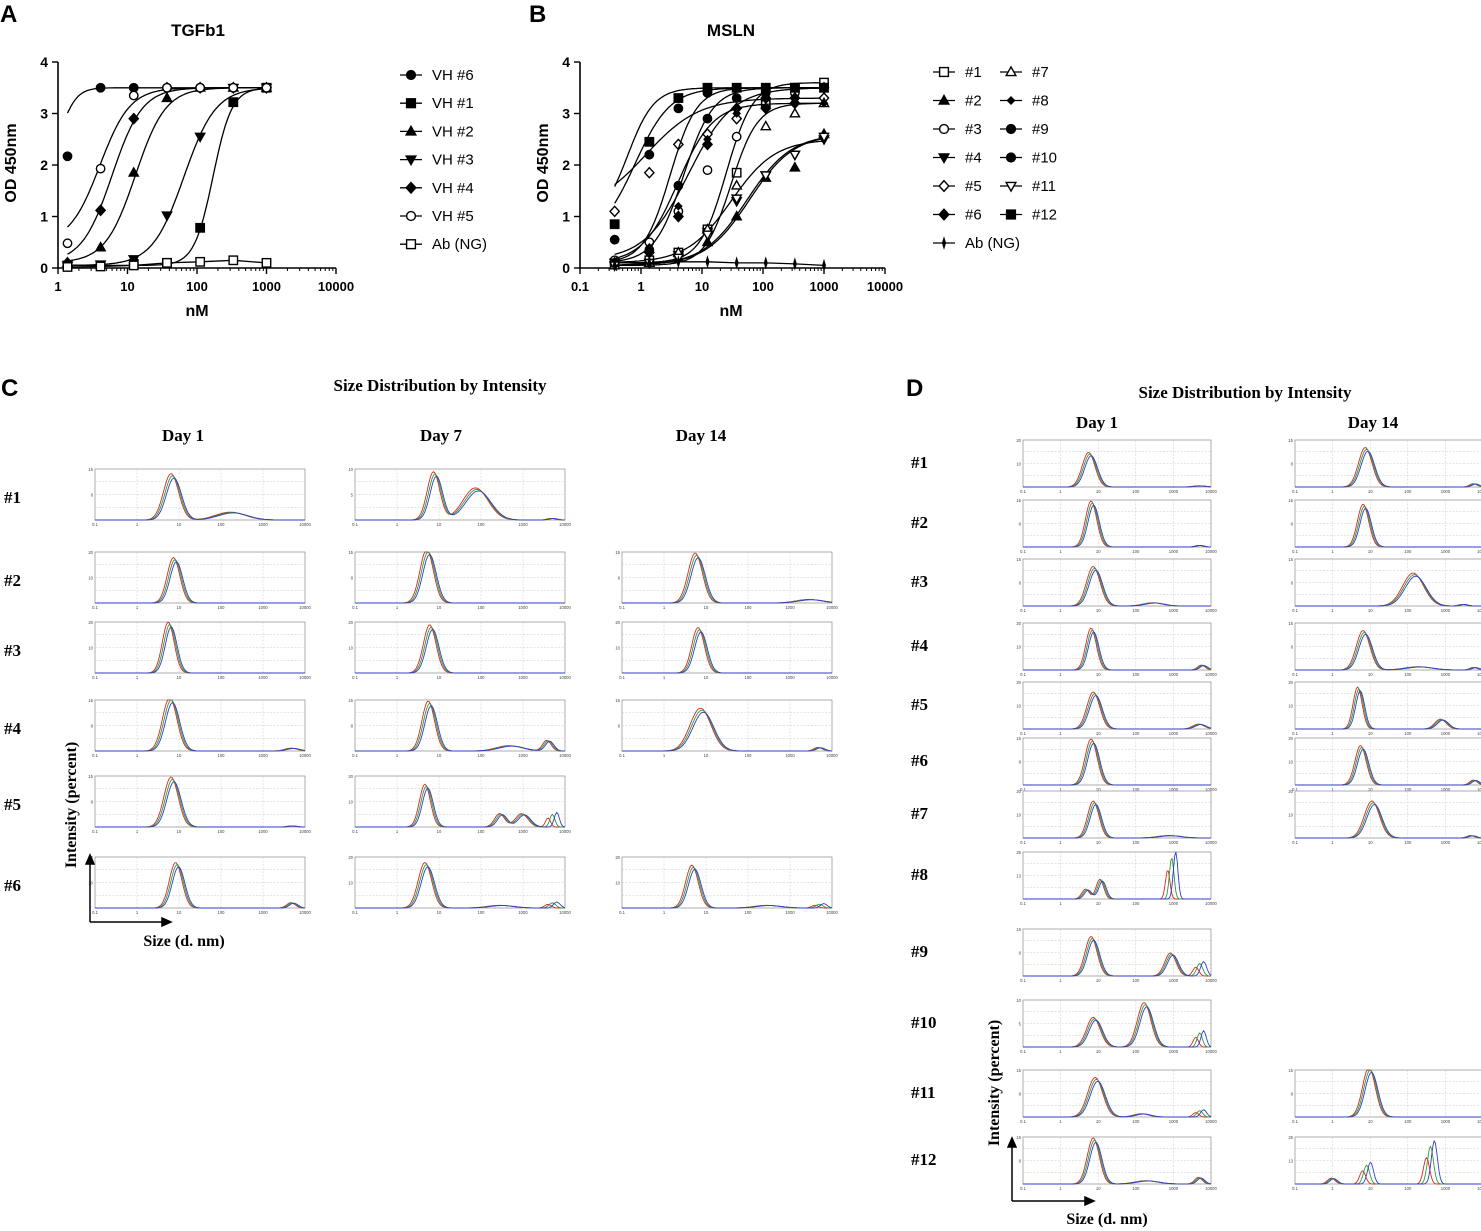 Image resolution: width=1481 pixels, height=1231 pixels. What do you see at coordinates (1040, 72) in the screenshot?
I see `legend-label: #7` at bounding box center [1040, 72].